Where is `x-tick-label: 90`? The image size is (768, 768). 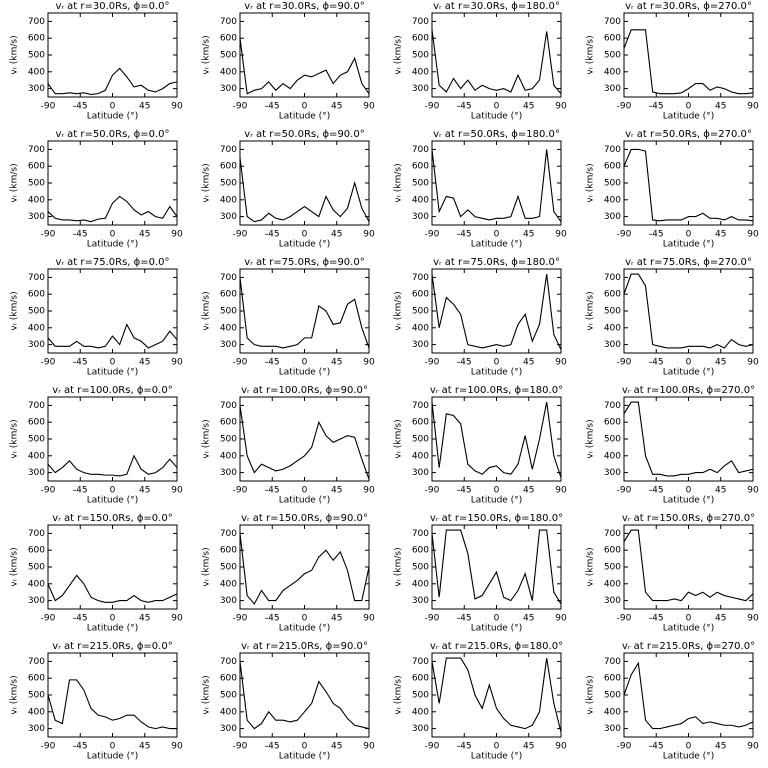
x-tick-label: 90 is located at coordinates (561, 491).